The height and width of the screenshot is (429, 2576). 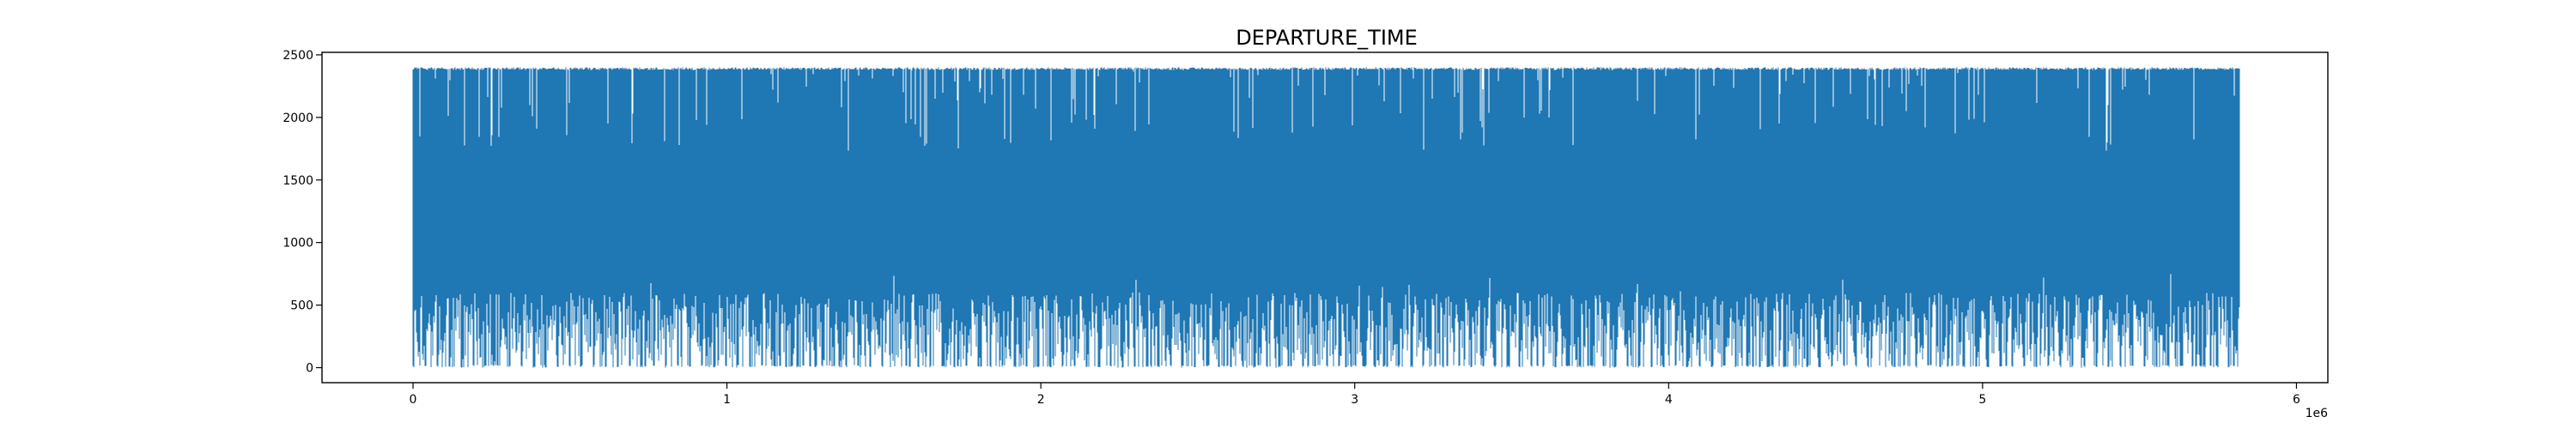 I want to click on y-tick-label: 0, so click(x=310, y=369).